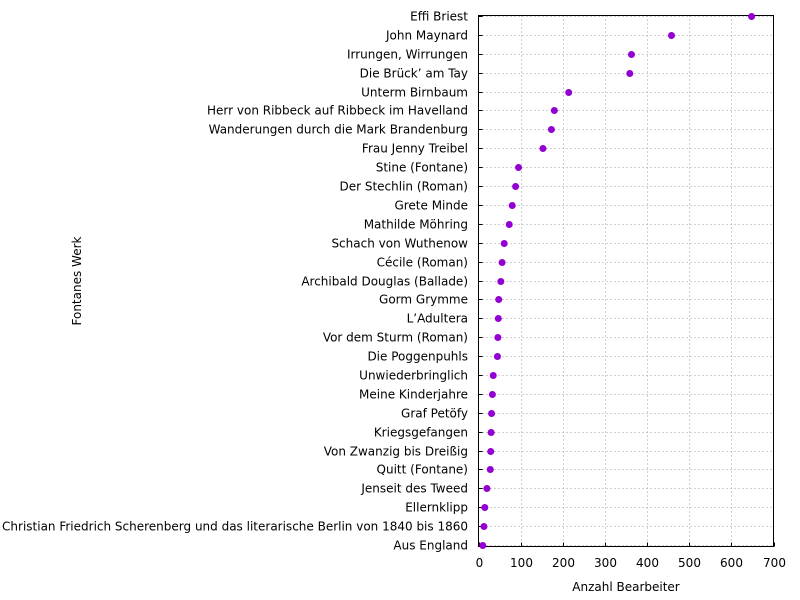 This screenshot has width=800, height=600. I want to click on category-label: Aus England, so click(430, 546).